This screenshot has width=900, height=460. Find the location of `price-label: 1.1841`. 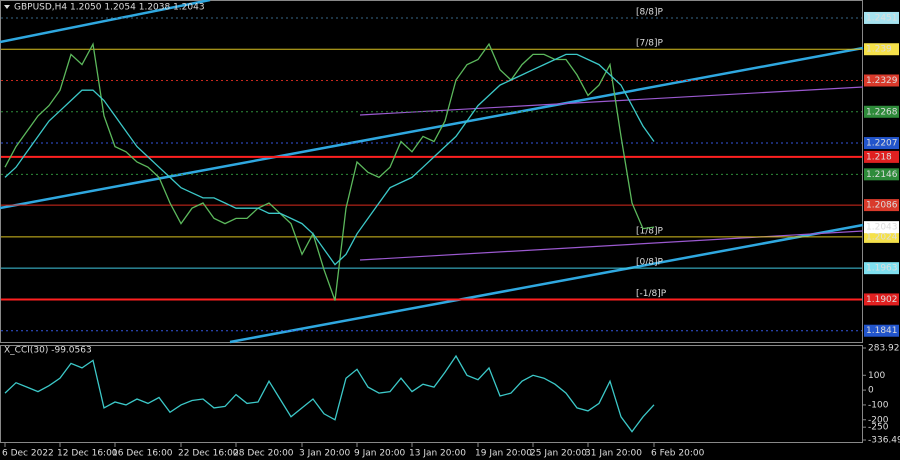

price-label: 1.1841 is located at coordinates (882, 331).